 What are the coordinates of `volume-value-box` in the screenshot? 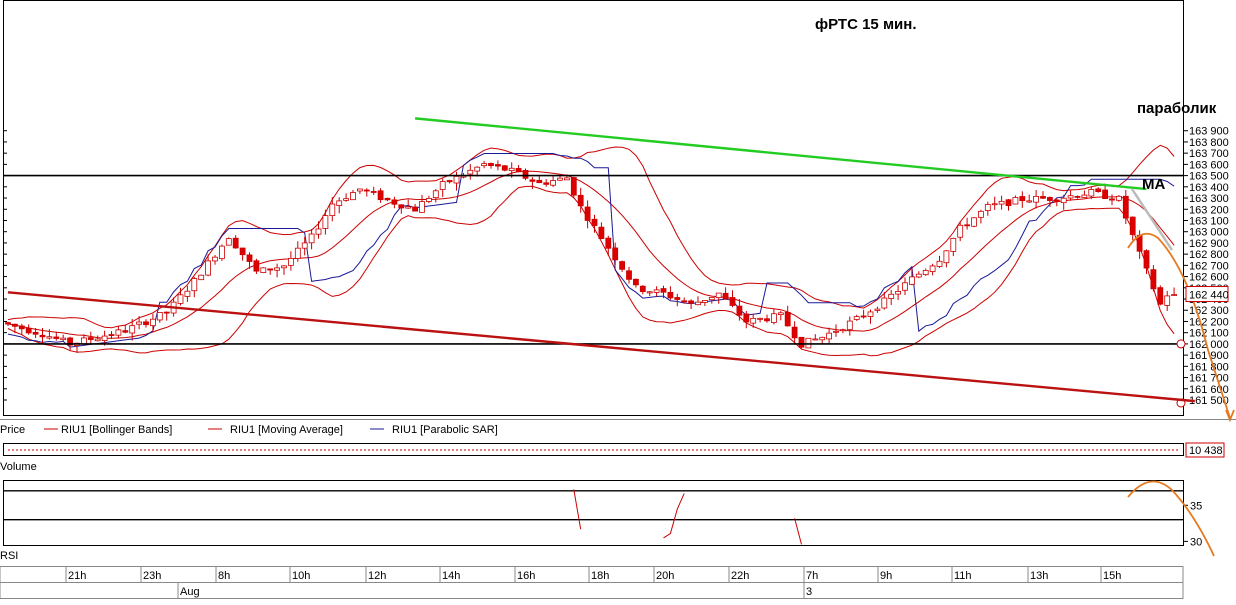 It's located at (1205, 450).